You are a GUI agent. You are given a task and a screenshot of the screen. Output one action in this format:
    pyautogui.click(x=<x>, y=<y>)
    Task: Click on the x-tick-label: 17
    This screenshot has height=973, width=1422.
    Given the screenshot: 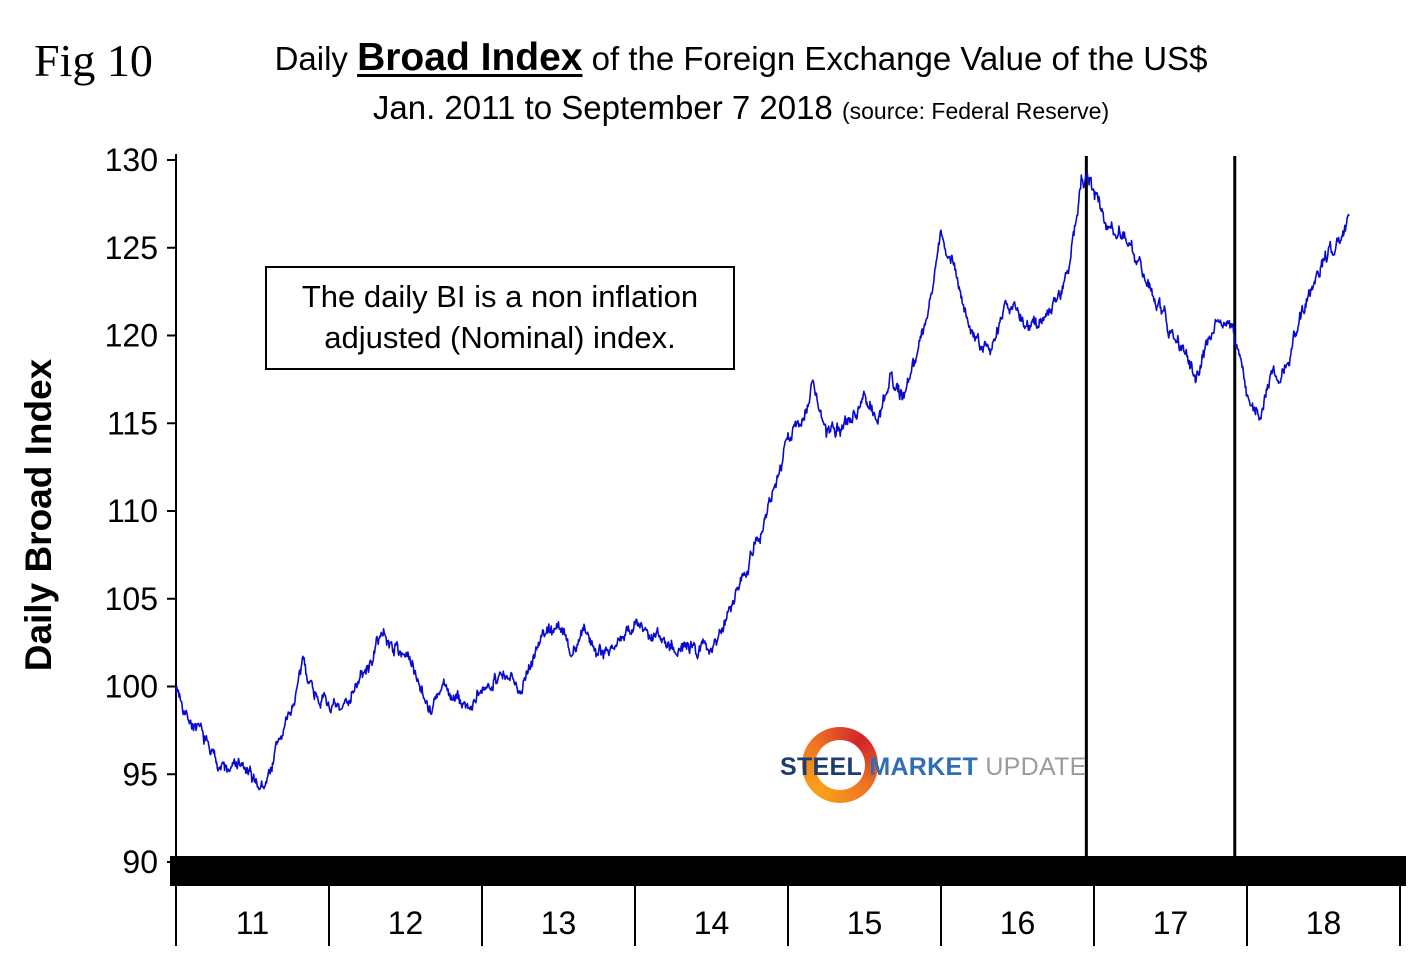 What is the action you would take?
    pyautogui.click(x=1171, y=923)
    